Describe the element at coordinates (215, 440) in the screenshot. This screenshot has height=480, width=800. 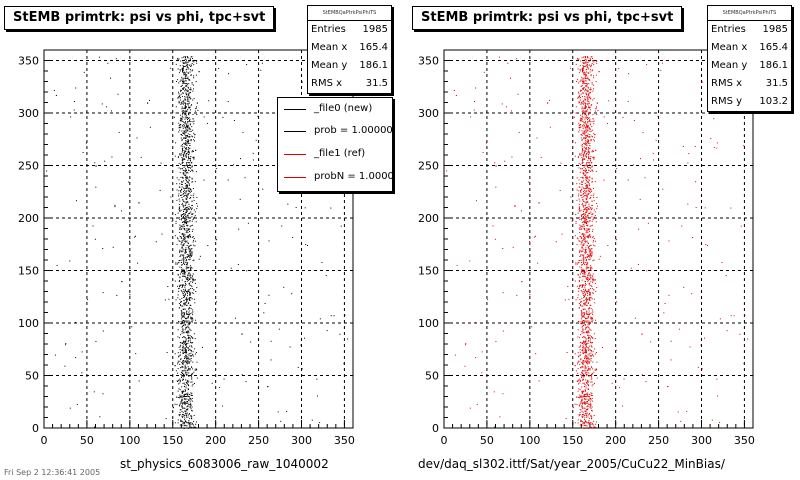
I see `x-tick-label: 200` at that location.